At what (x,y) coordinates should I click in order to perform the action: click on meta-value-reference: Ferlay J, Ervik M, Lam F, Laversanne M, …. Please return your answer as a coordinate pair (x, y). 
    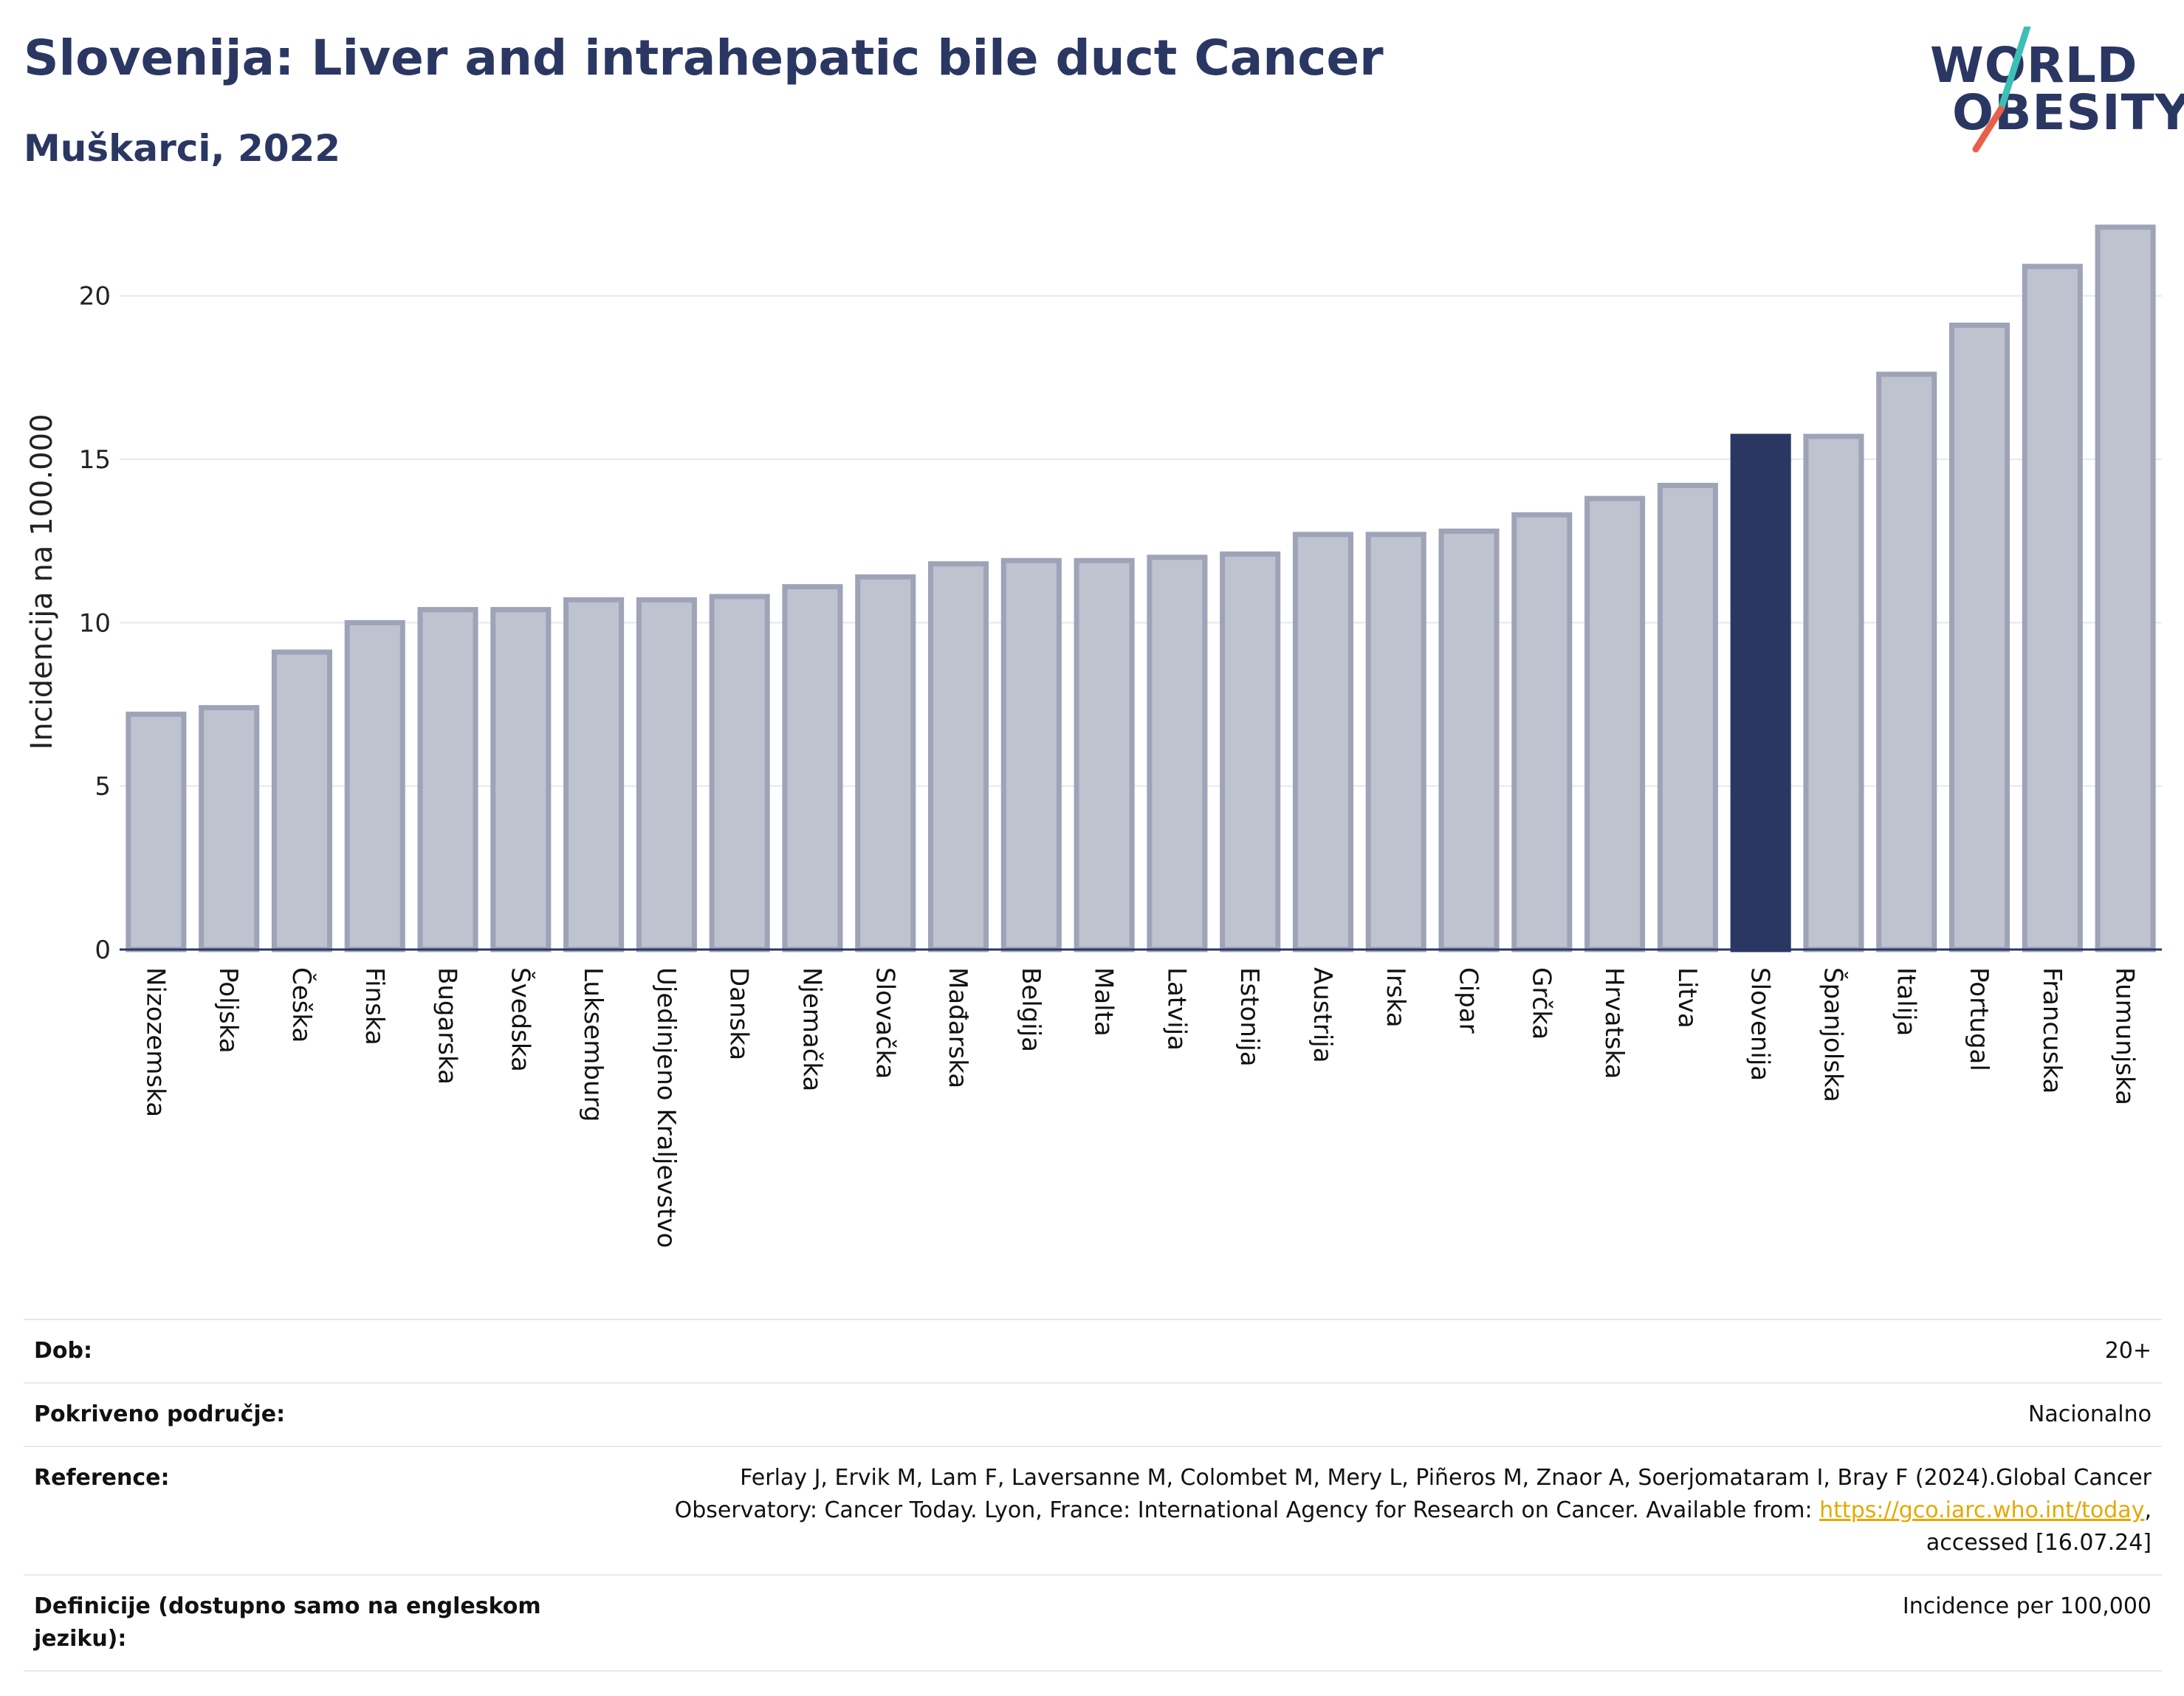
    Looking at the image, I should click on (1392, 1510).